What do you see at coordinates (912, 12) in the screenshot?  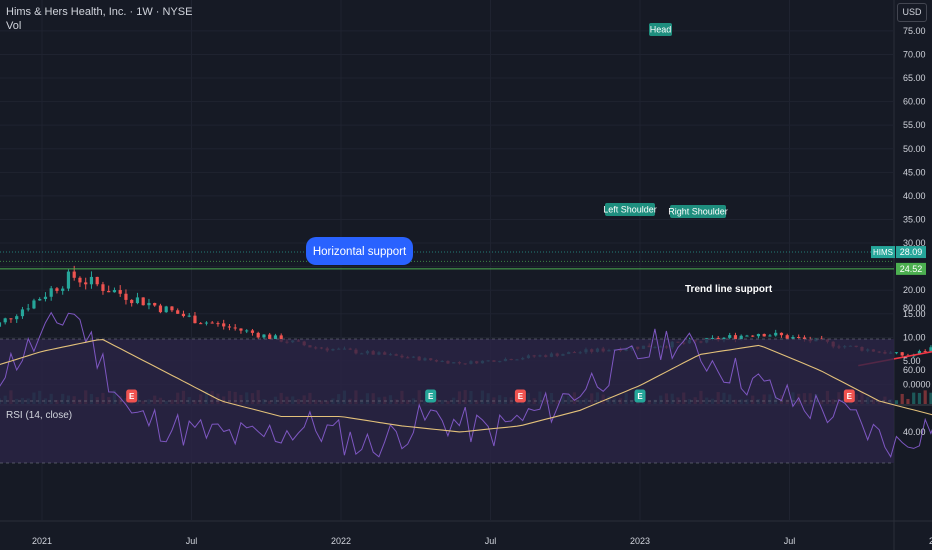 I see `currency-button: USD` at bounding box center [912, 12].